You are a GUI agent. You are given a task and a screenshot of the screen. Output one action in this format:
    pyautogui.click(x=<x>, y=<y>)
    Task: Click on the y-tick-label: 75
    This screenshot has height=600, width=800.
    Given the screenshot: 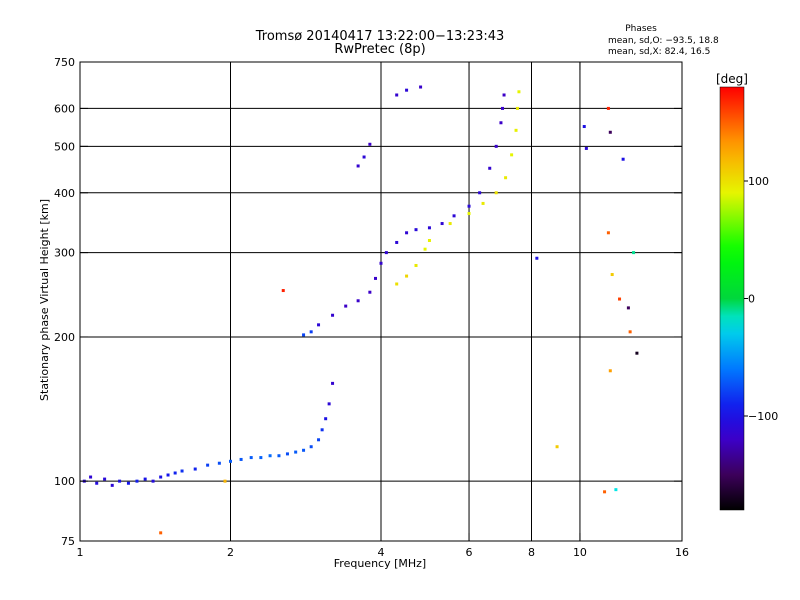 What is the action you would take?
    pyautogui.click(x=68, y=541)
    